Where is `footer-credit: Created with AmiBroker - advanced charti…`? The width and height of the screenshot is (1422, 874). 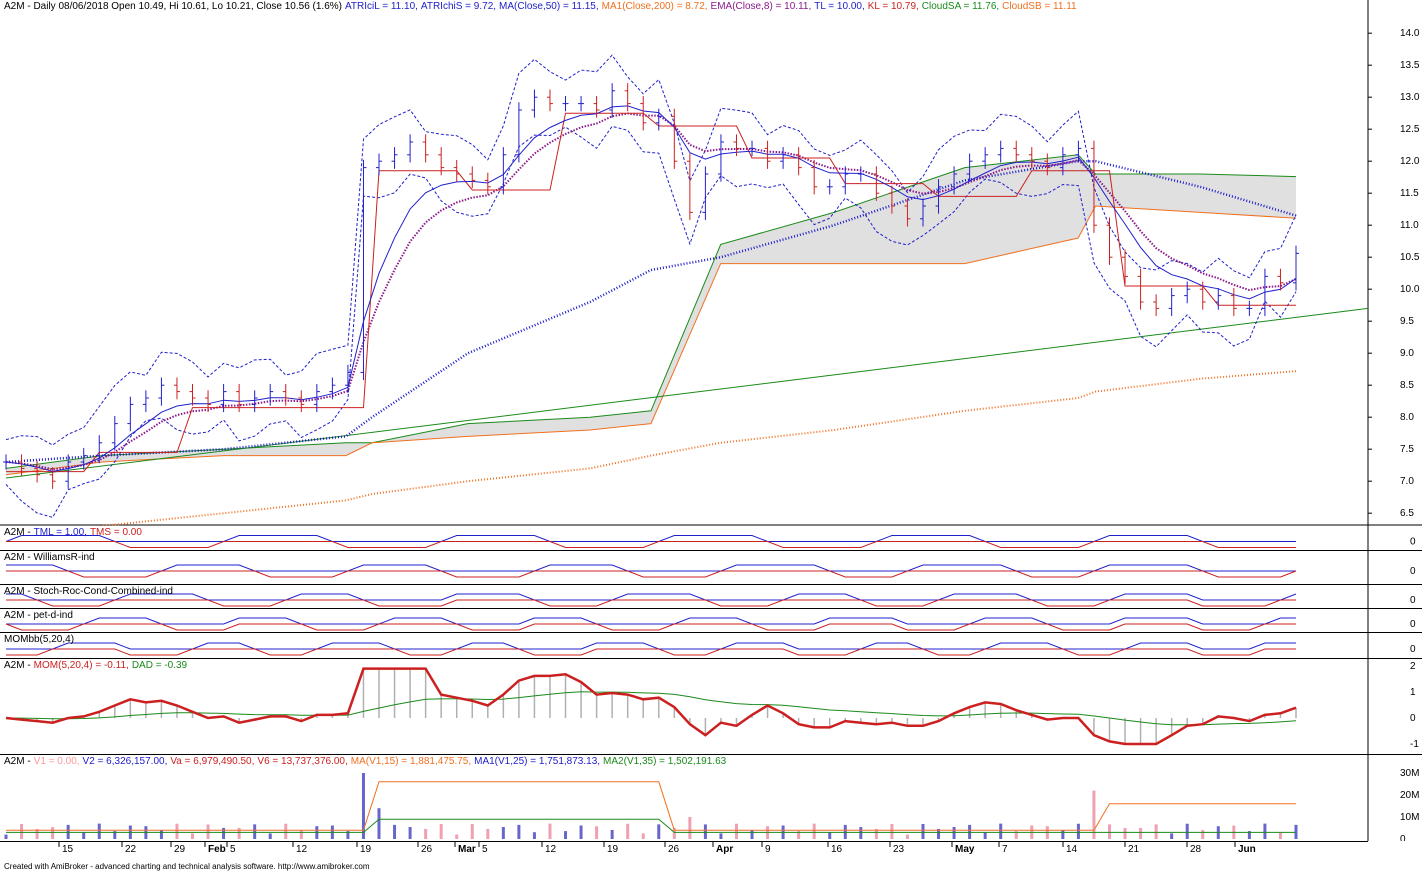 footer-credit: Created with AmiBroker - advanced charti… is located at coordinates (187, 866).